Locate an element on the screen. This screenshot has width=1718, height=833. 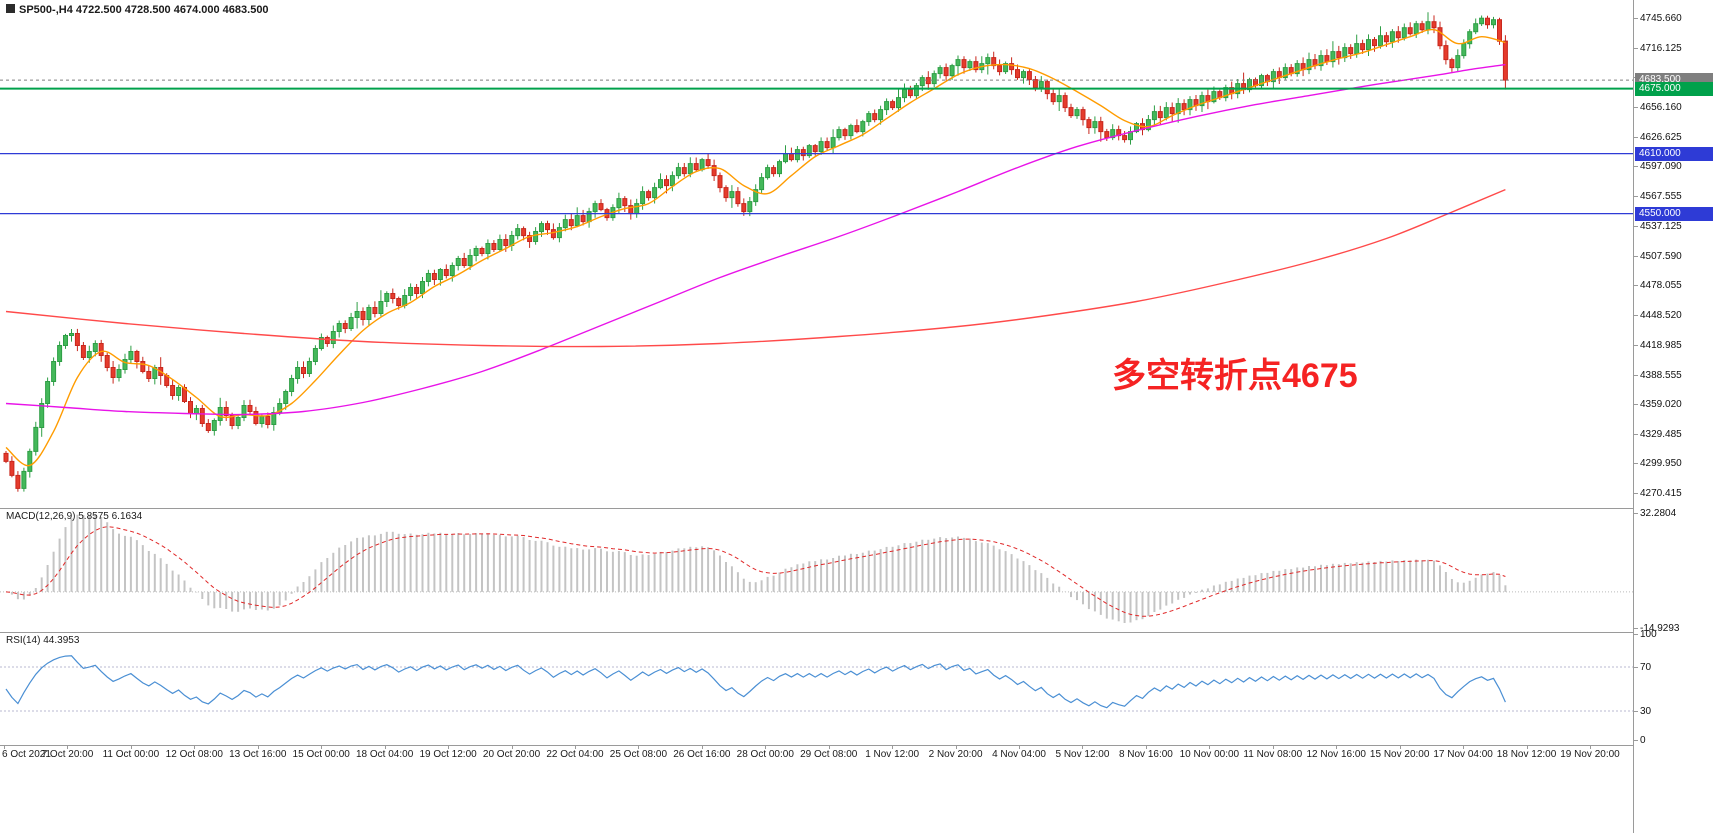
time-tick-label: 19 Oct 12:00 is located at coordinates (448, 754).